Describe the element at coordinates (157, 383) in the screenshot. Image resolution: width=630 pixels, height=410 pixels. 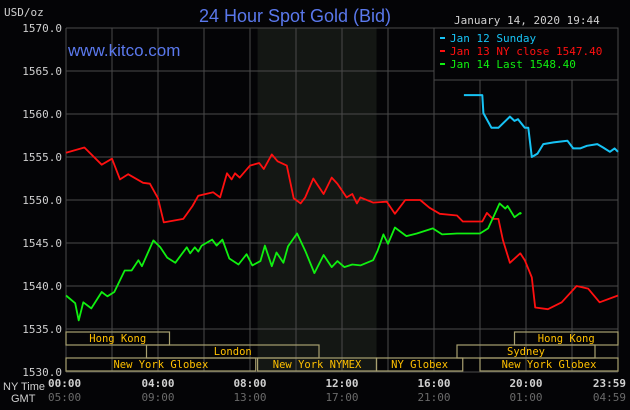
I see `x-tick-label-ny: 04:00` at that location.